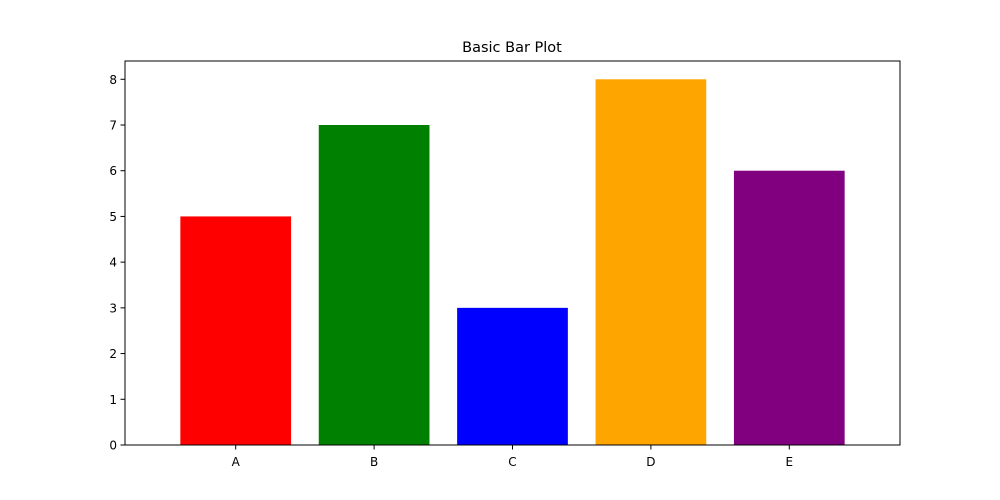 The width and height of the screenshot is (1000, 500). Describe the element at coordinates (651, 262) in the screenshot. I see `bar-d` at that location.